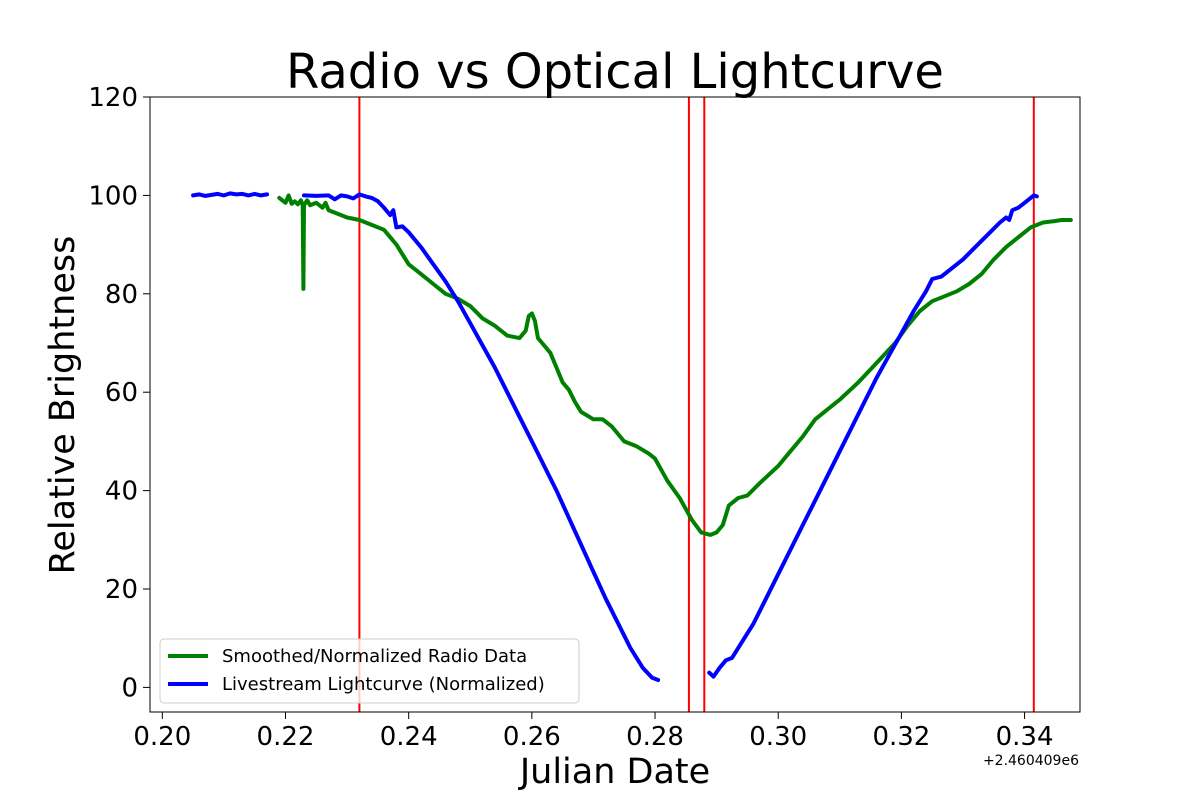 This screenshot has width=1200, height=800. What do you see at coordinates (409, 737) in the screenshot?
I see `x-tick-label: 0.24` at bounding box center [409, 737].